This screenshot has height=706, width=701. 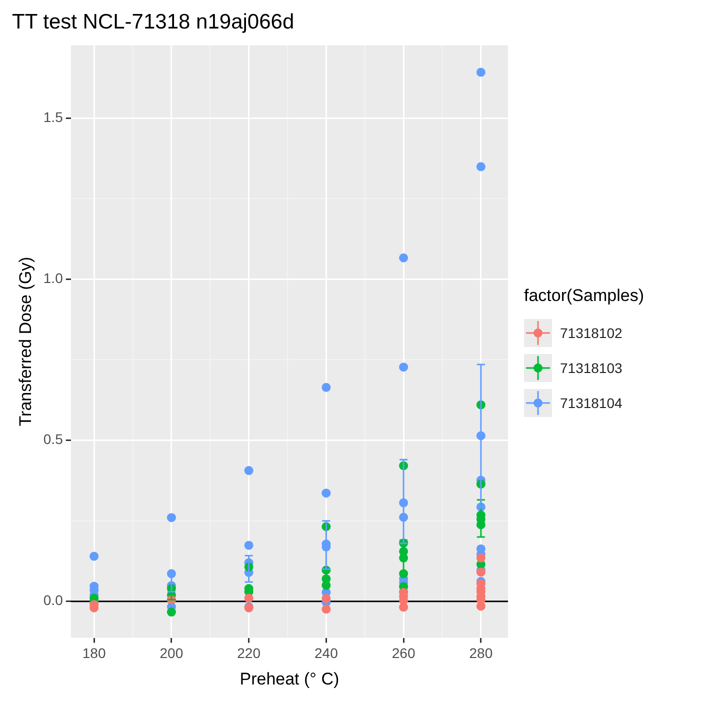 I want to click on y-tick-label: 0.0, so click(x=53, y=600).